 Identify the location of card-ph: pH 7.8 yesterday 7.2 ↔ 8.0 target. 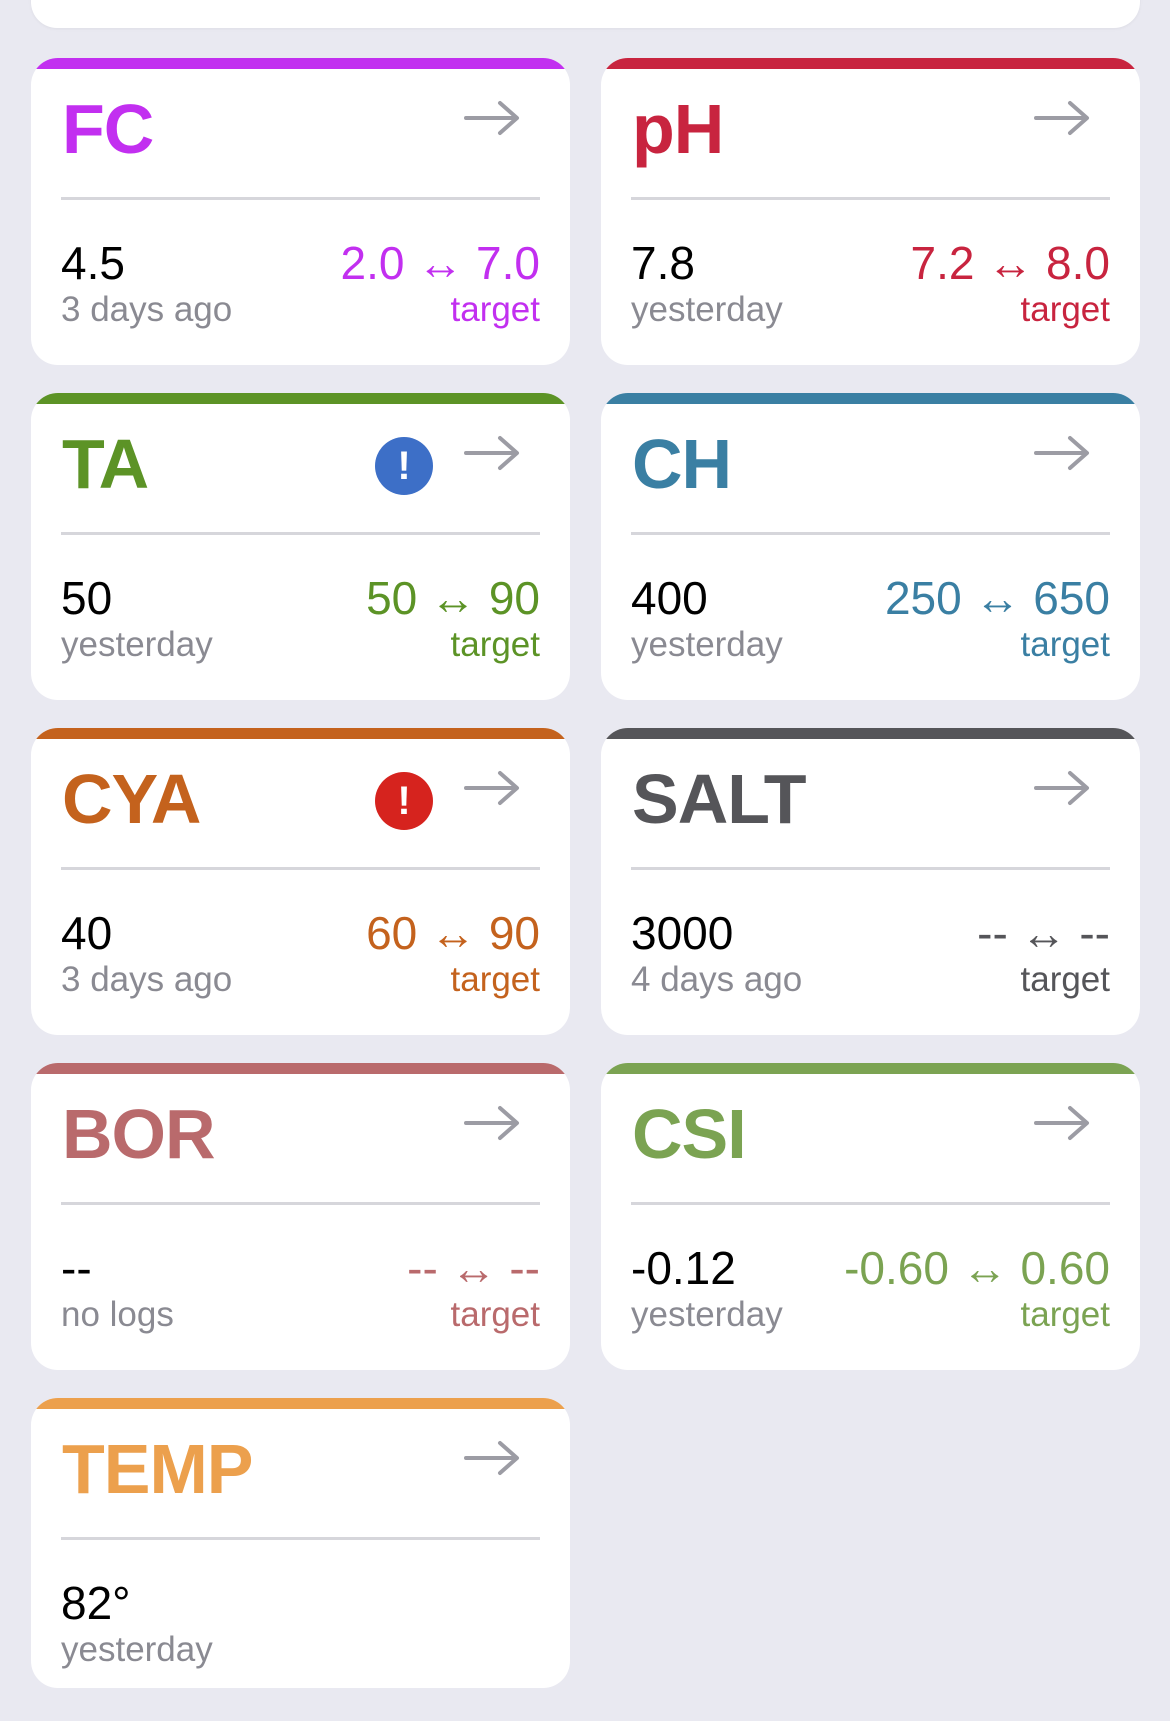
(870, 211).